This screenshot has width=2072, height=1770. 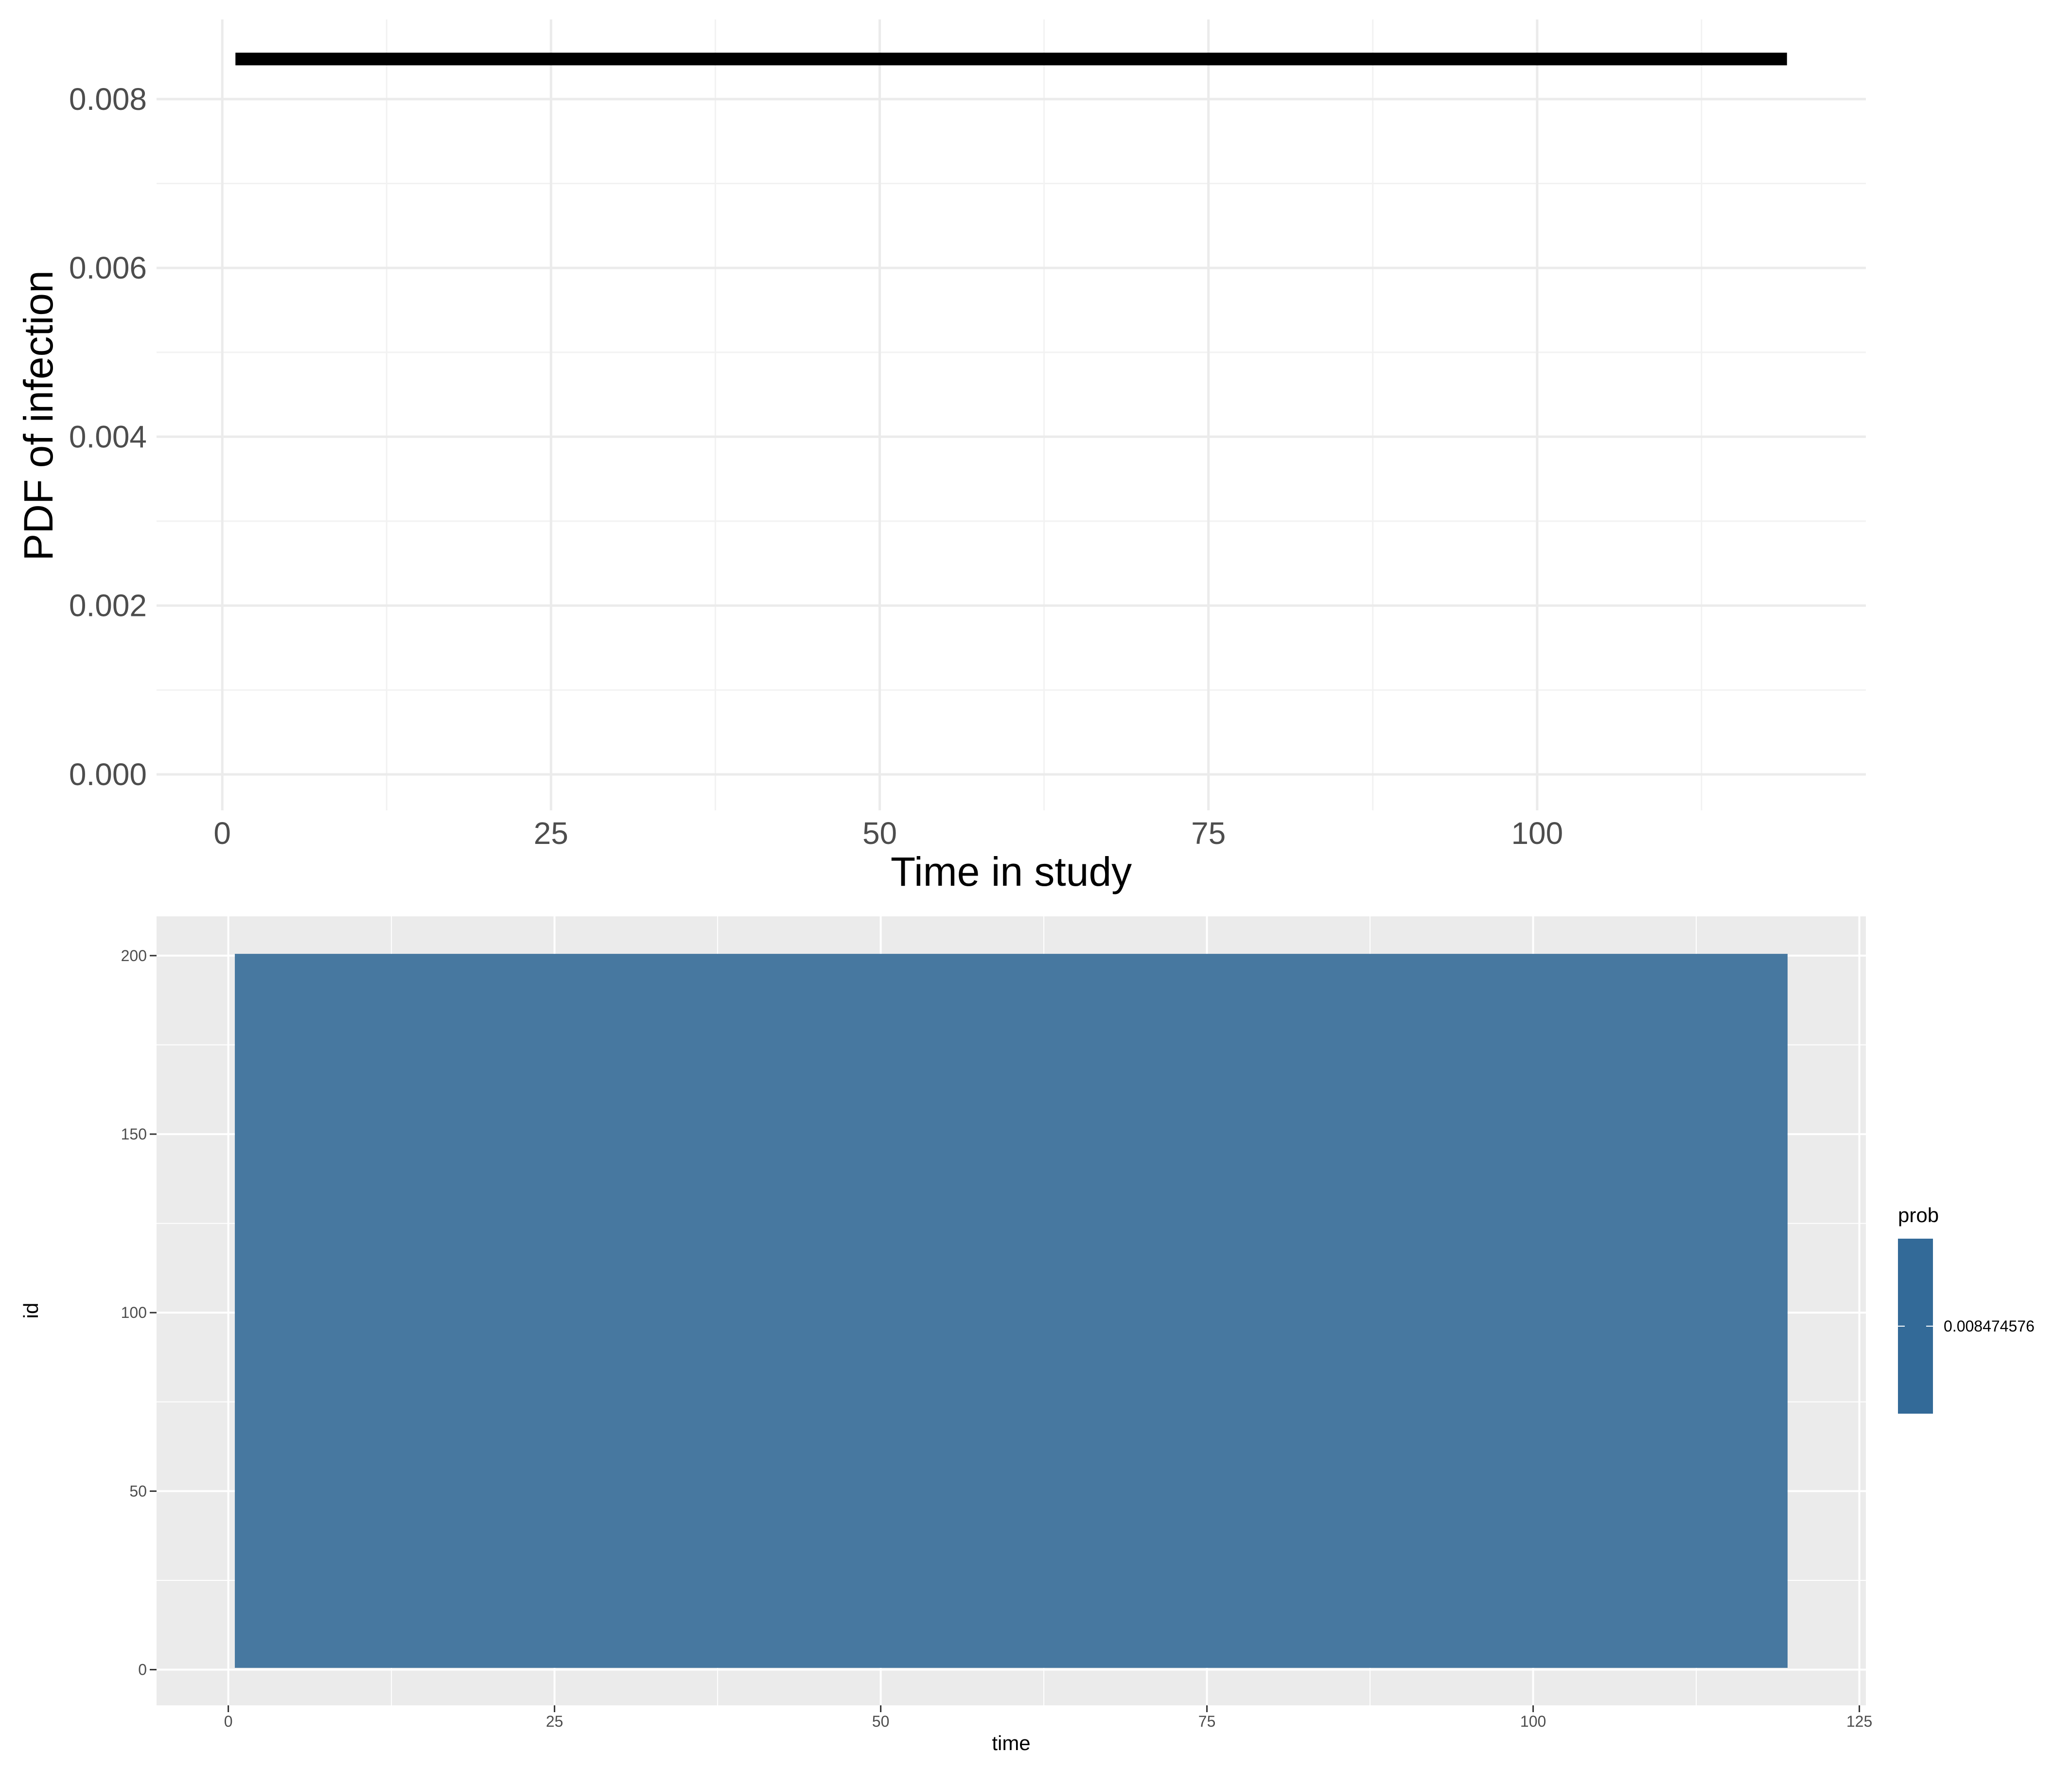 What do you see at coordinates (108, 605) in the screenshot?
I see `y-tick-label: 0.002` at bounding box center [108, 605].